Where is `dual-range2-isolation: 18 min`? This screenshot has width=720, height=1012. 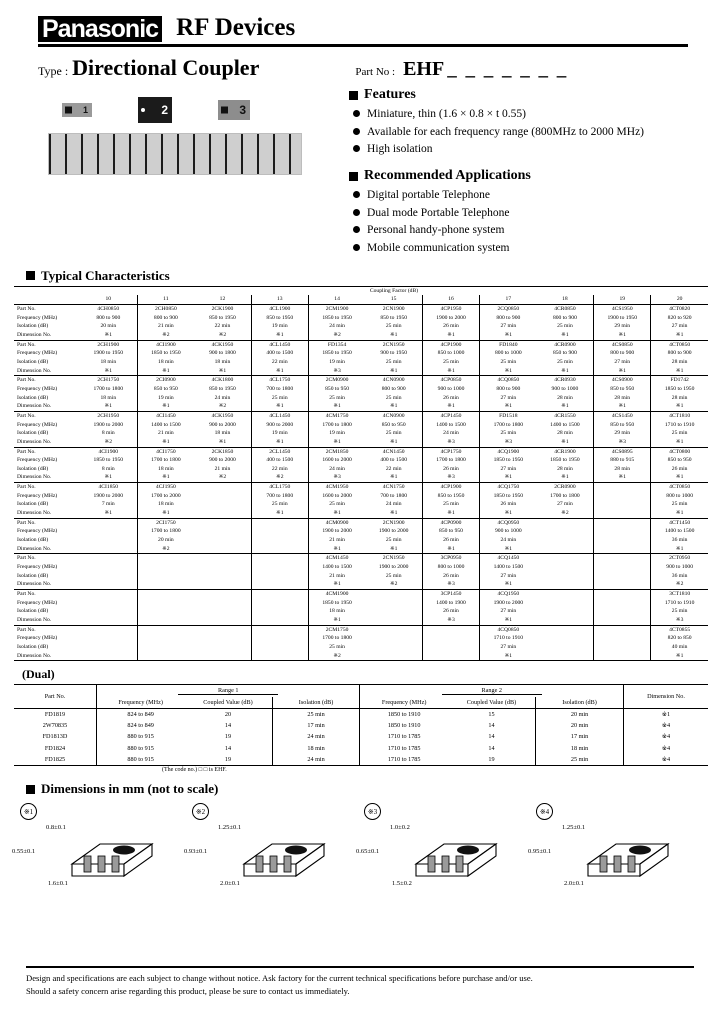 dual-range2-isolation: 18 min is located at coordinates (579, 748).